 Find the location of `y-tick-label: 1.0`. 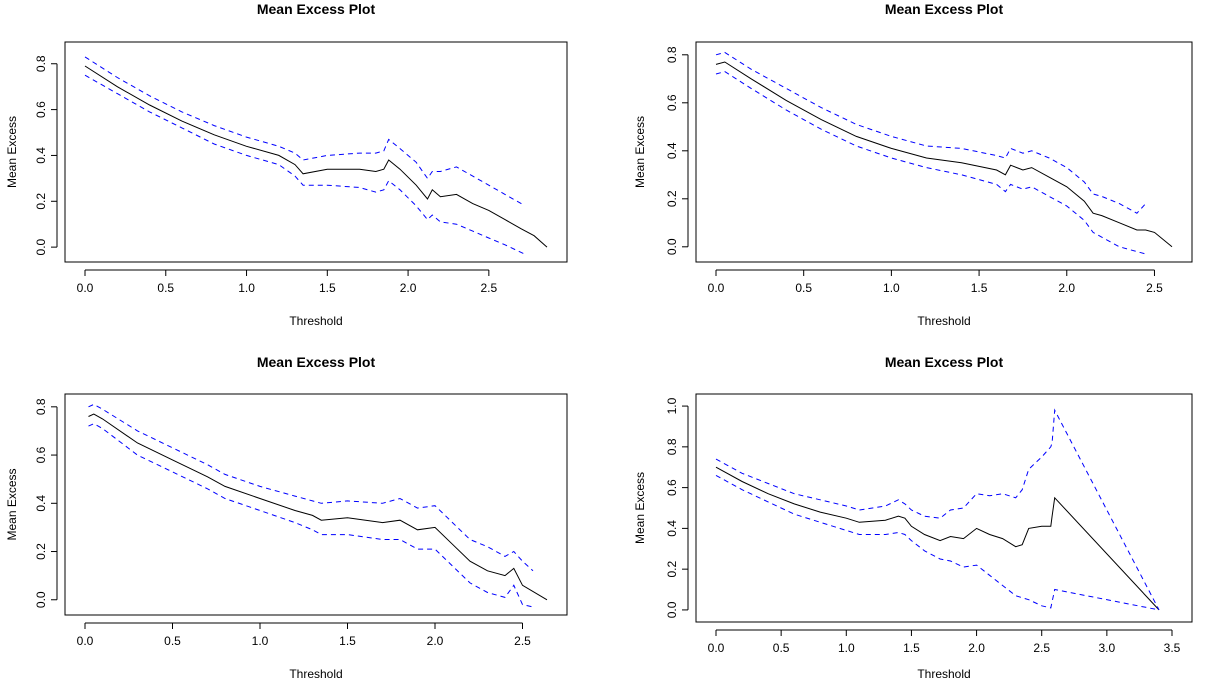

y-tick-label: 1.0 is located at coordinates (672, 405).